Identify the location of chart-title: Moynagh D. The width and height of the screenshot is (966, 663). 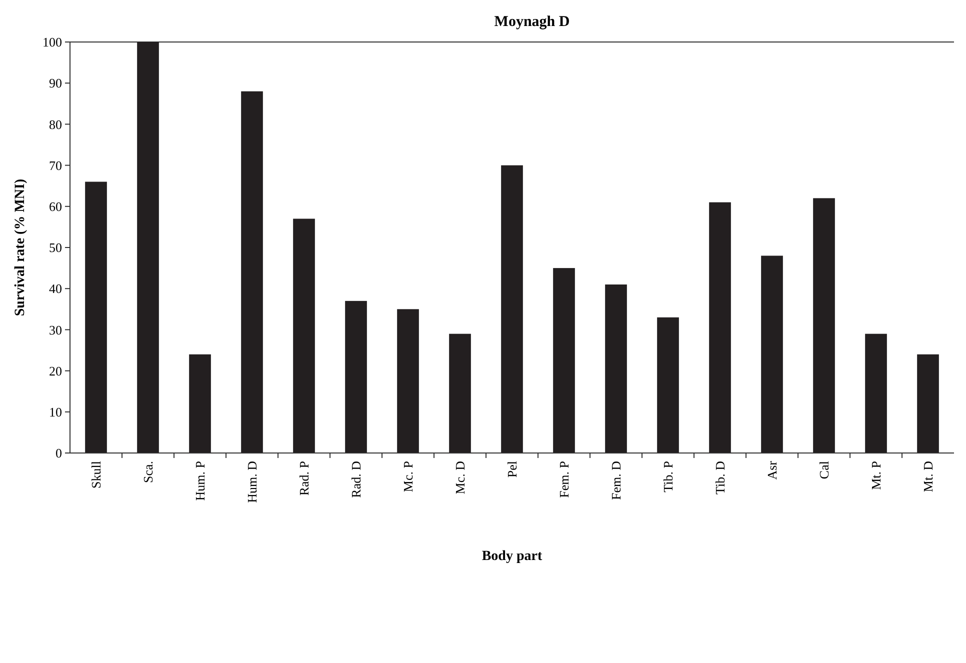
(532, 22).